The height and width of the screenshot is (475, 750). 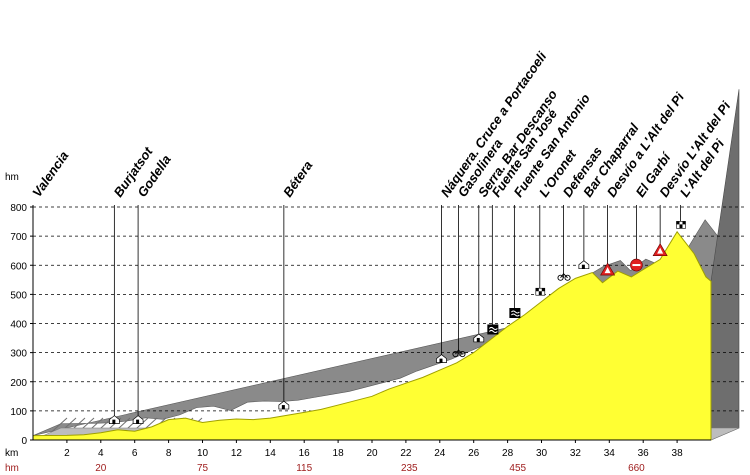 I want to click on x-tick-label: 14, so click(x=271, y=453).